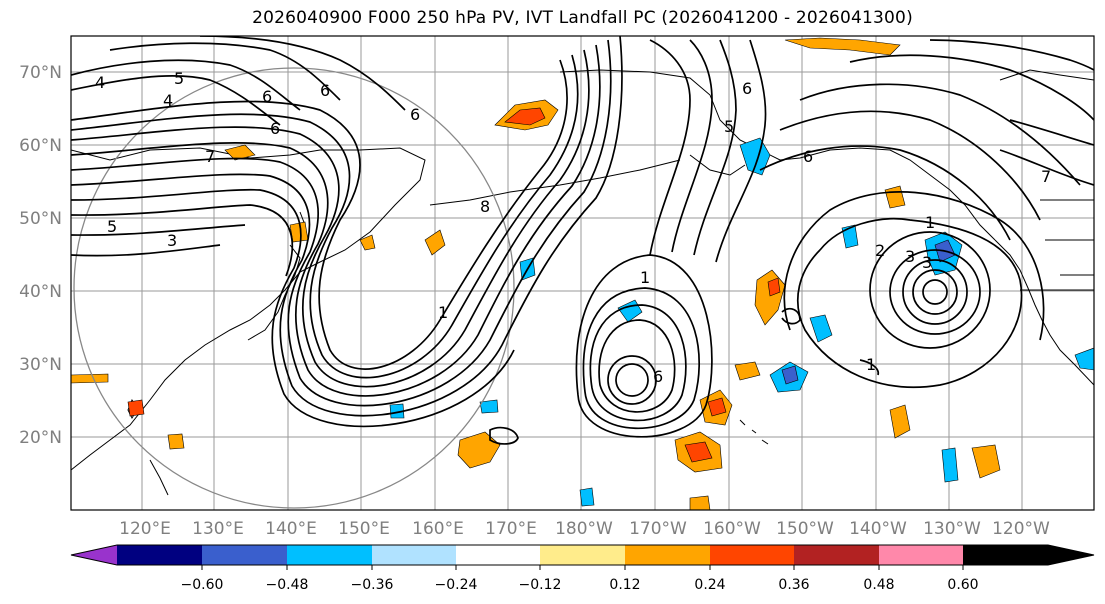 Image resolution: width=1105 pixels, height=604 pixels. What do you see at coordinates (291, 529) in the screenshot?
I see `lon-label-140e: 140°E` at bounding box center [291, 529].